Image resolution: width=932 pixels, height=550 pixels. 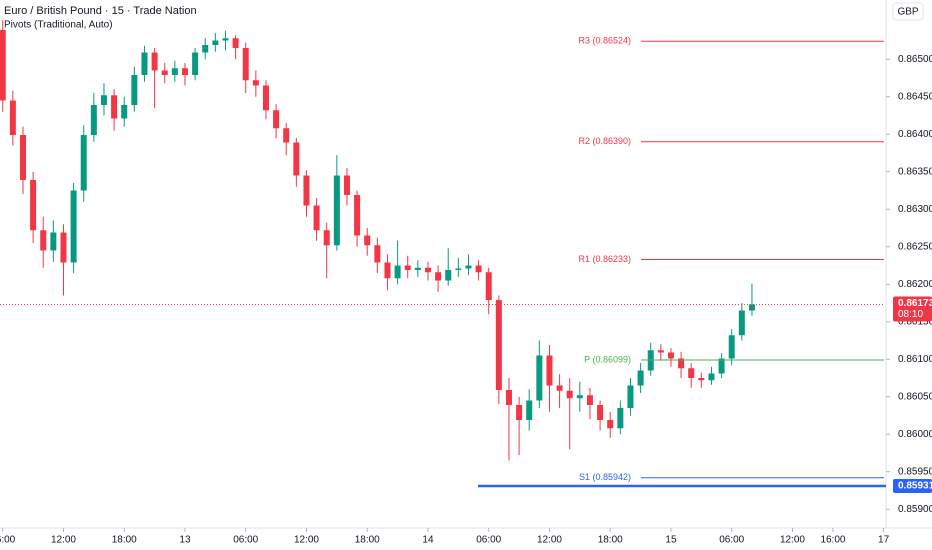 I want to click on y-tick-label: 0.86150, so click(x=915, y=321).